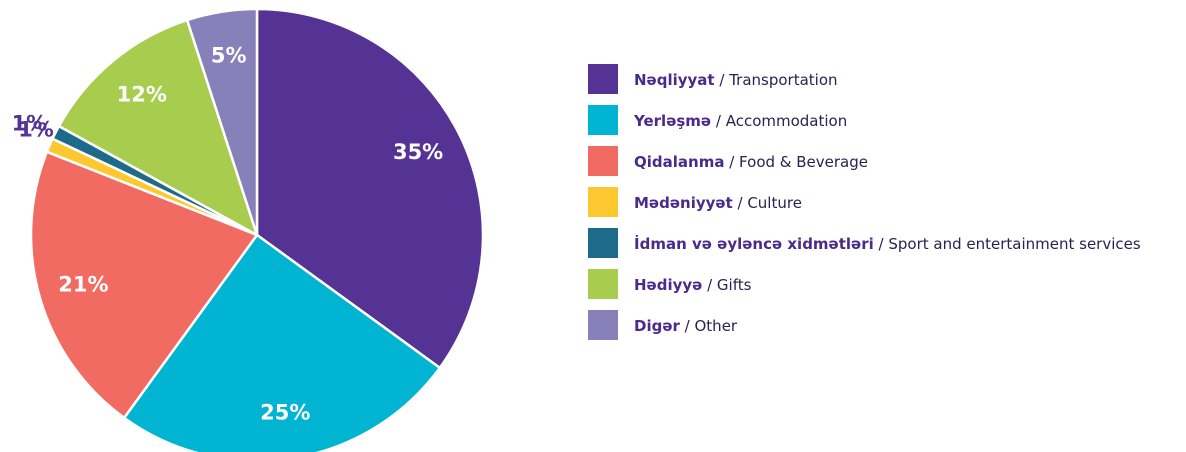 This screenshot has height=452, width=1186. What do you see at coordinates (686, 326) in the screenshot?
I see `legend-label: Digər / Other` at bounding box center [686, 326].